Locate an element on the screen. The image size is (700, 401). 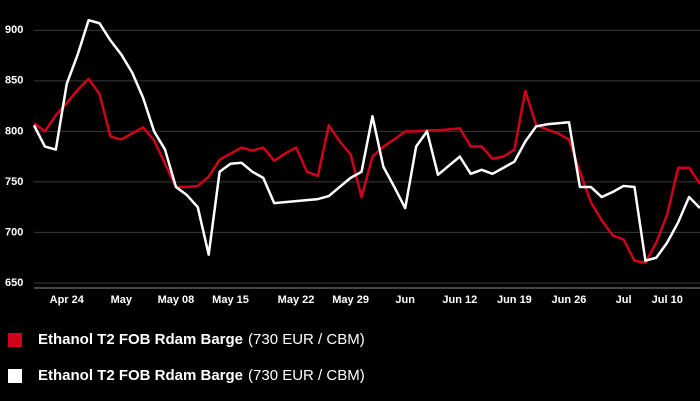
x-tick-label: May 29 is located at coordinates (350, 300).